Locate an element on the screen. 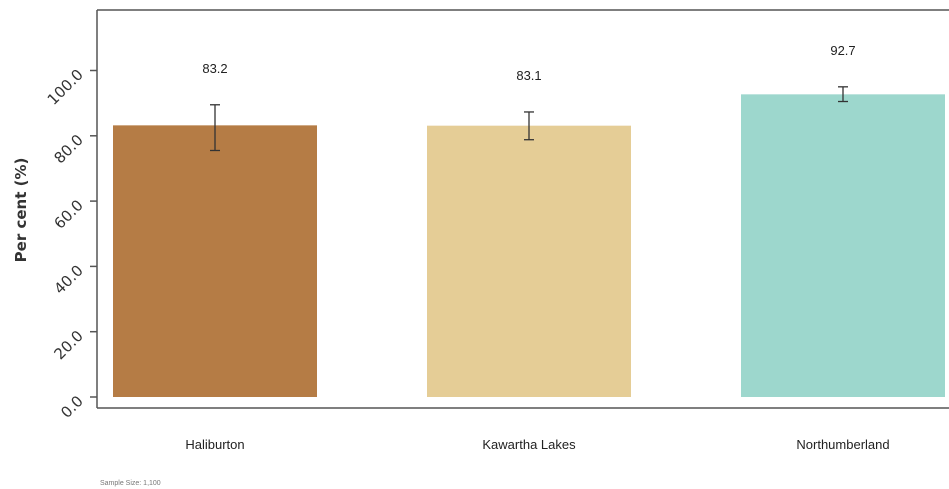 The height and width of the screenshot is (489, 949). data-label: 83.1 is located at coordinates (528, 75).